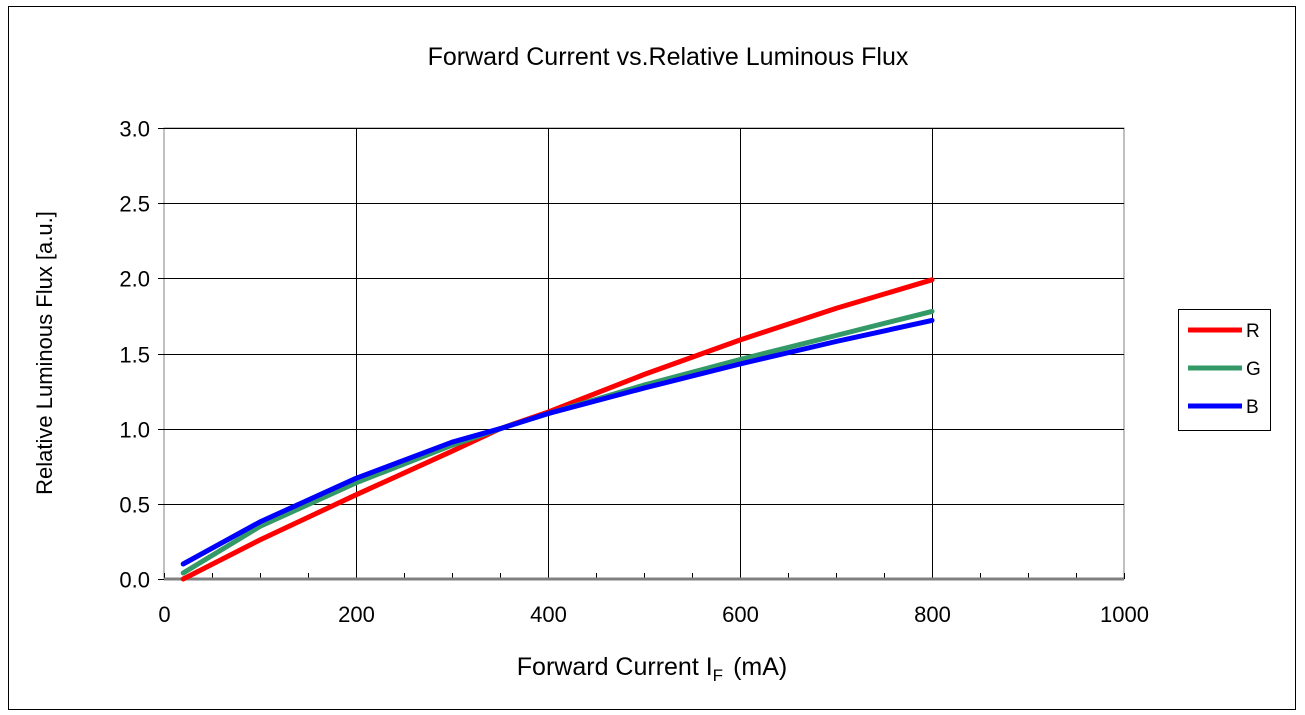  I want to click on y-tick-label: 2.5, so click(134, 204).